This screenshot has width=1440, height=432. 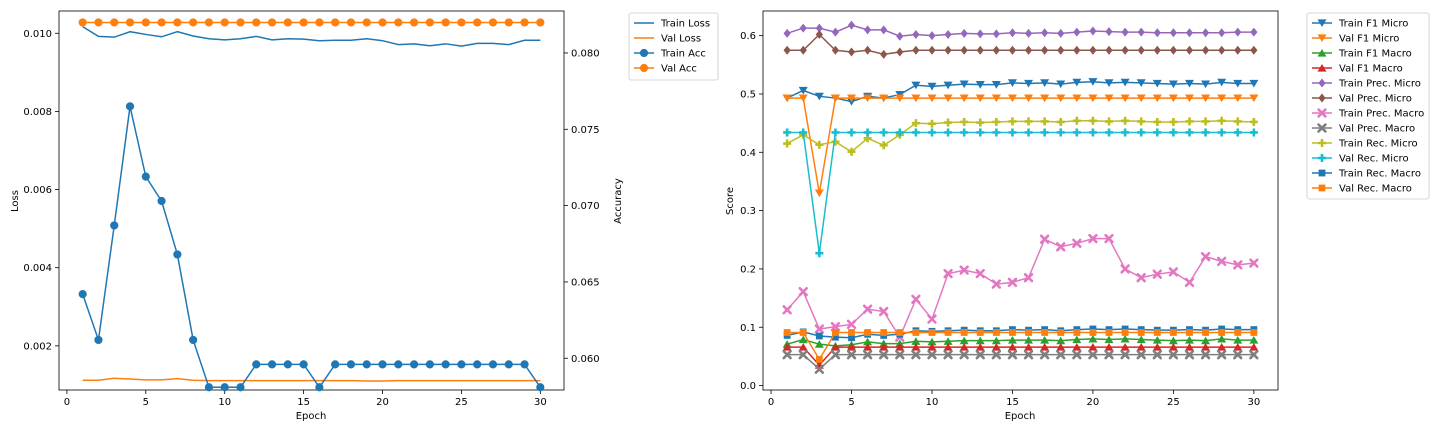 I want to click on legend-frame, so click(x=673, y=46).